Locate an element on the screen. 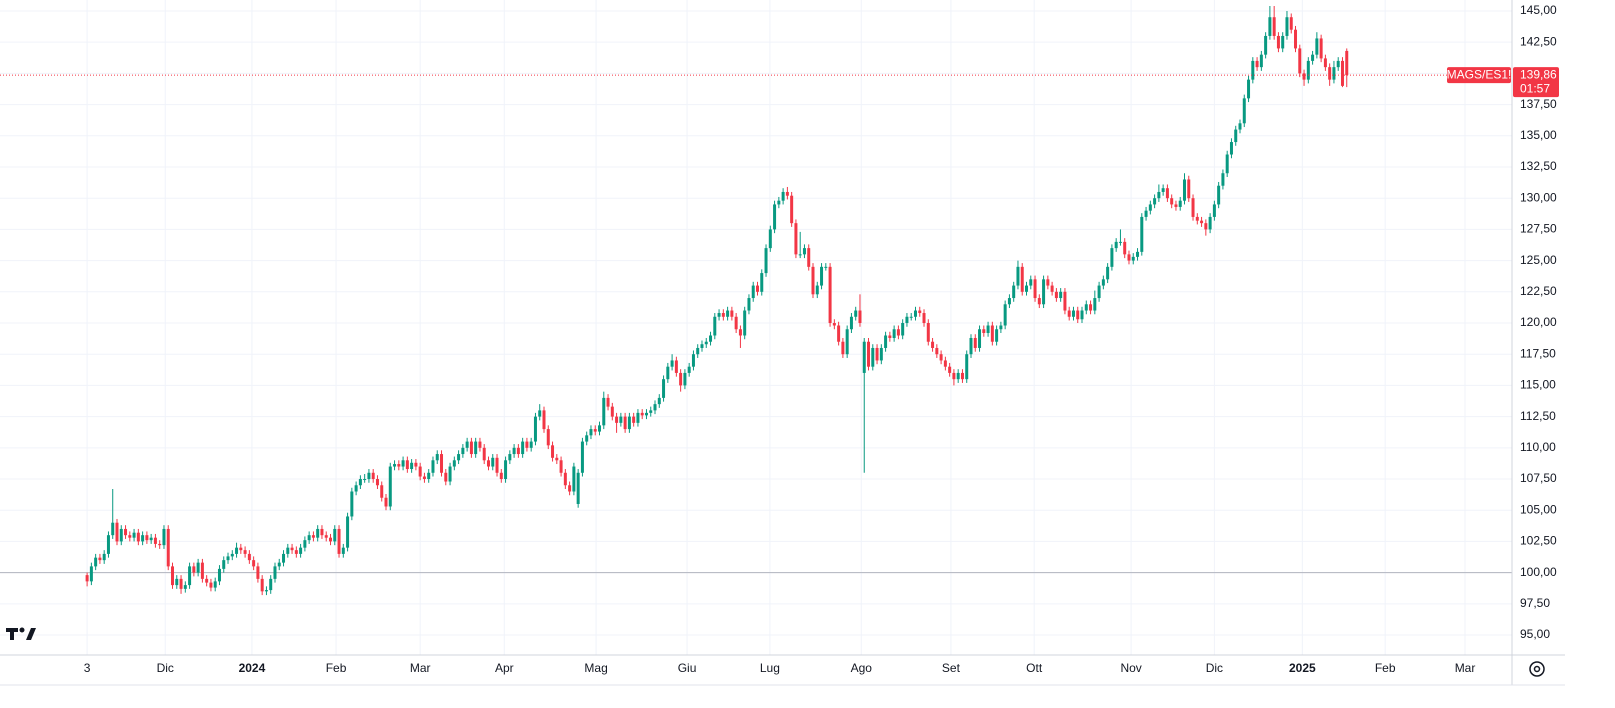 The height and width of the screenshot is (708, 1615). settings-button is located at coordinates (1537, 669).